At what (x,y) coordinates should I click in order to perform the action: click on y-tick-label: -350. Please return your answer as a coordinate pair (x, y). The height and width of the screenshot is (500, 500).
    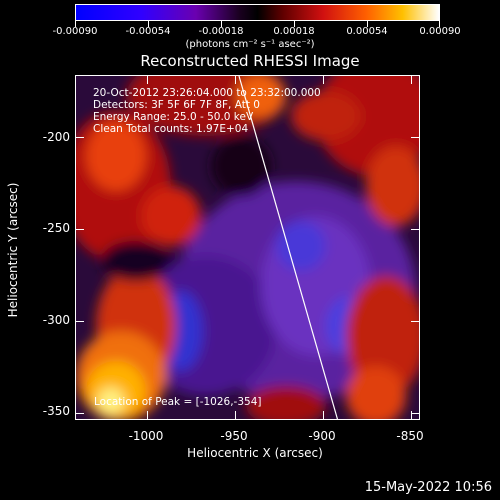
    Looking at the image, I should click on (56, 411).